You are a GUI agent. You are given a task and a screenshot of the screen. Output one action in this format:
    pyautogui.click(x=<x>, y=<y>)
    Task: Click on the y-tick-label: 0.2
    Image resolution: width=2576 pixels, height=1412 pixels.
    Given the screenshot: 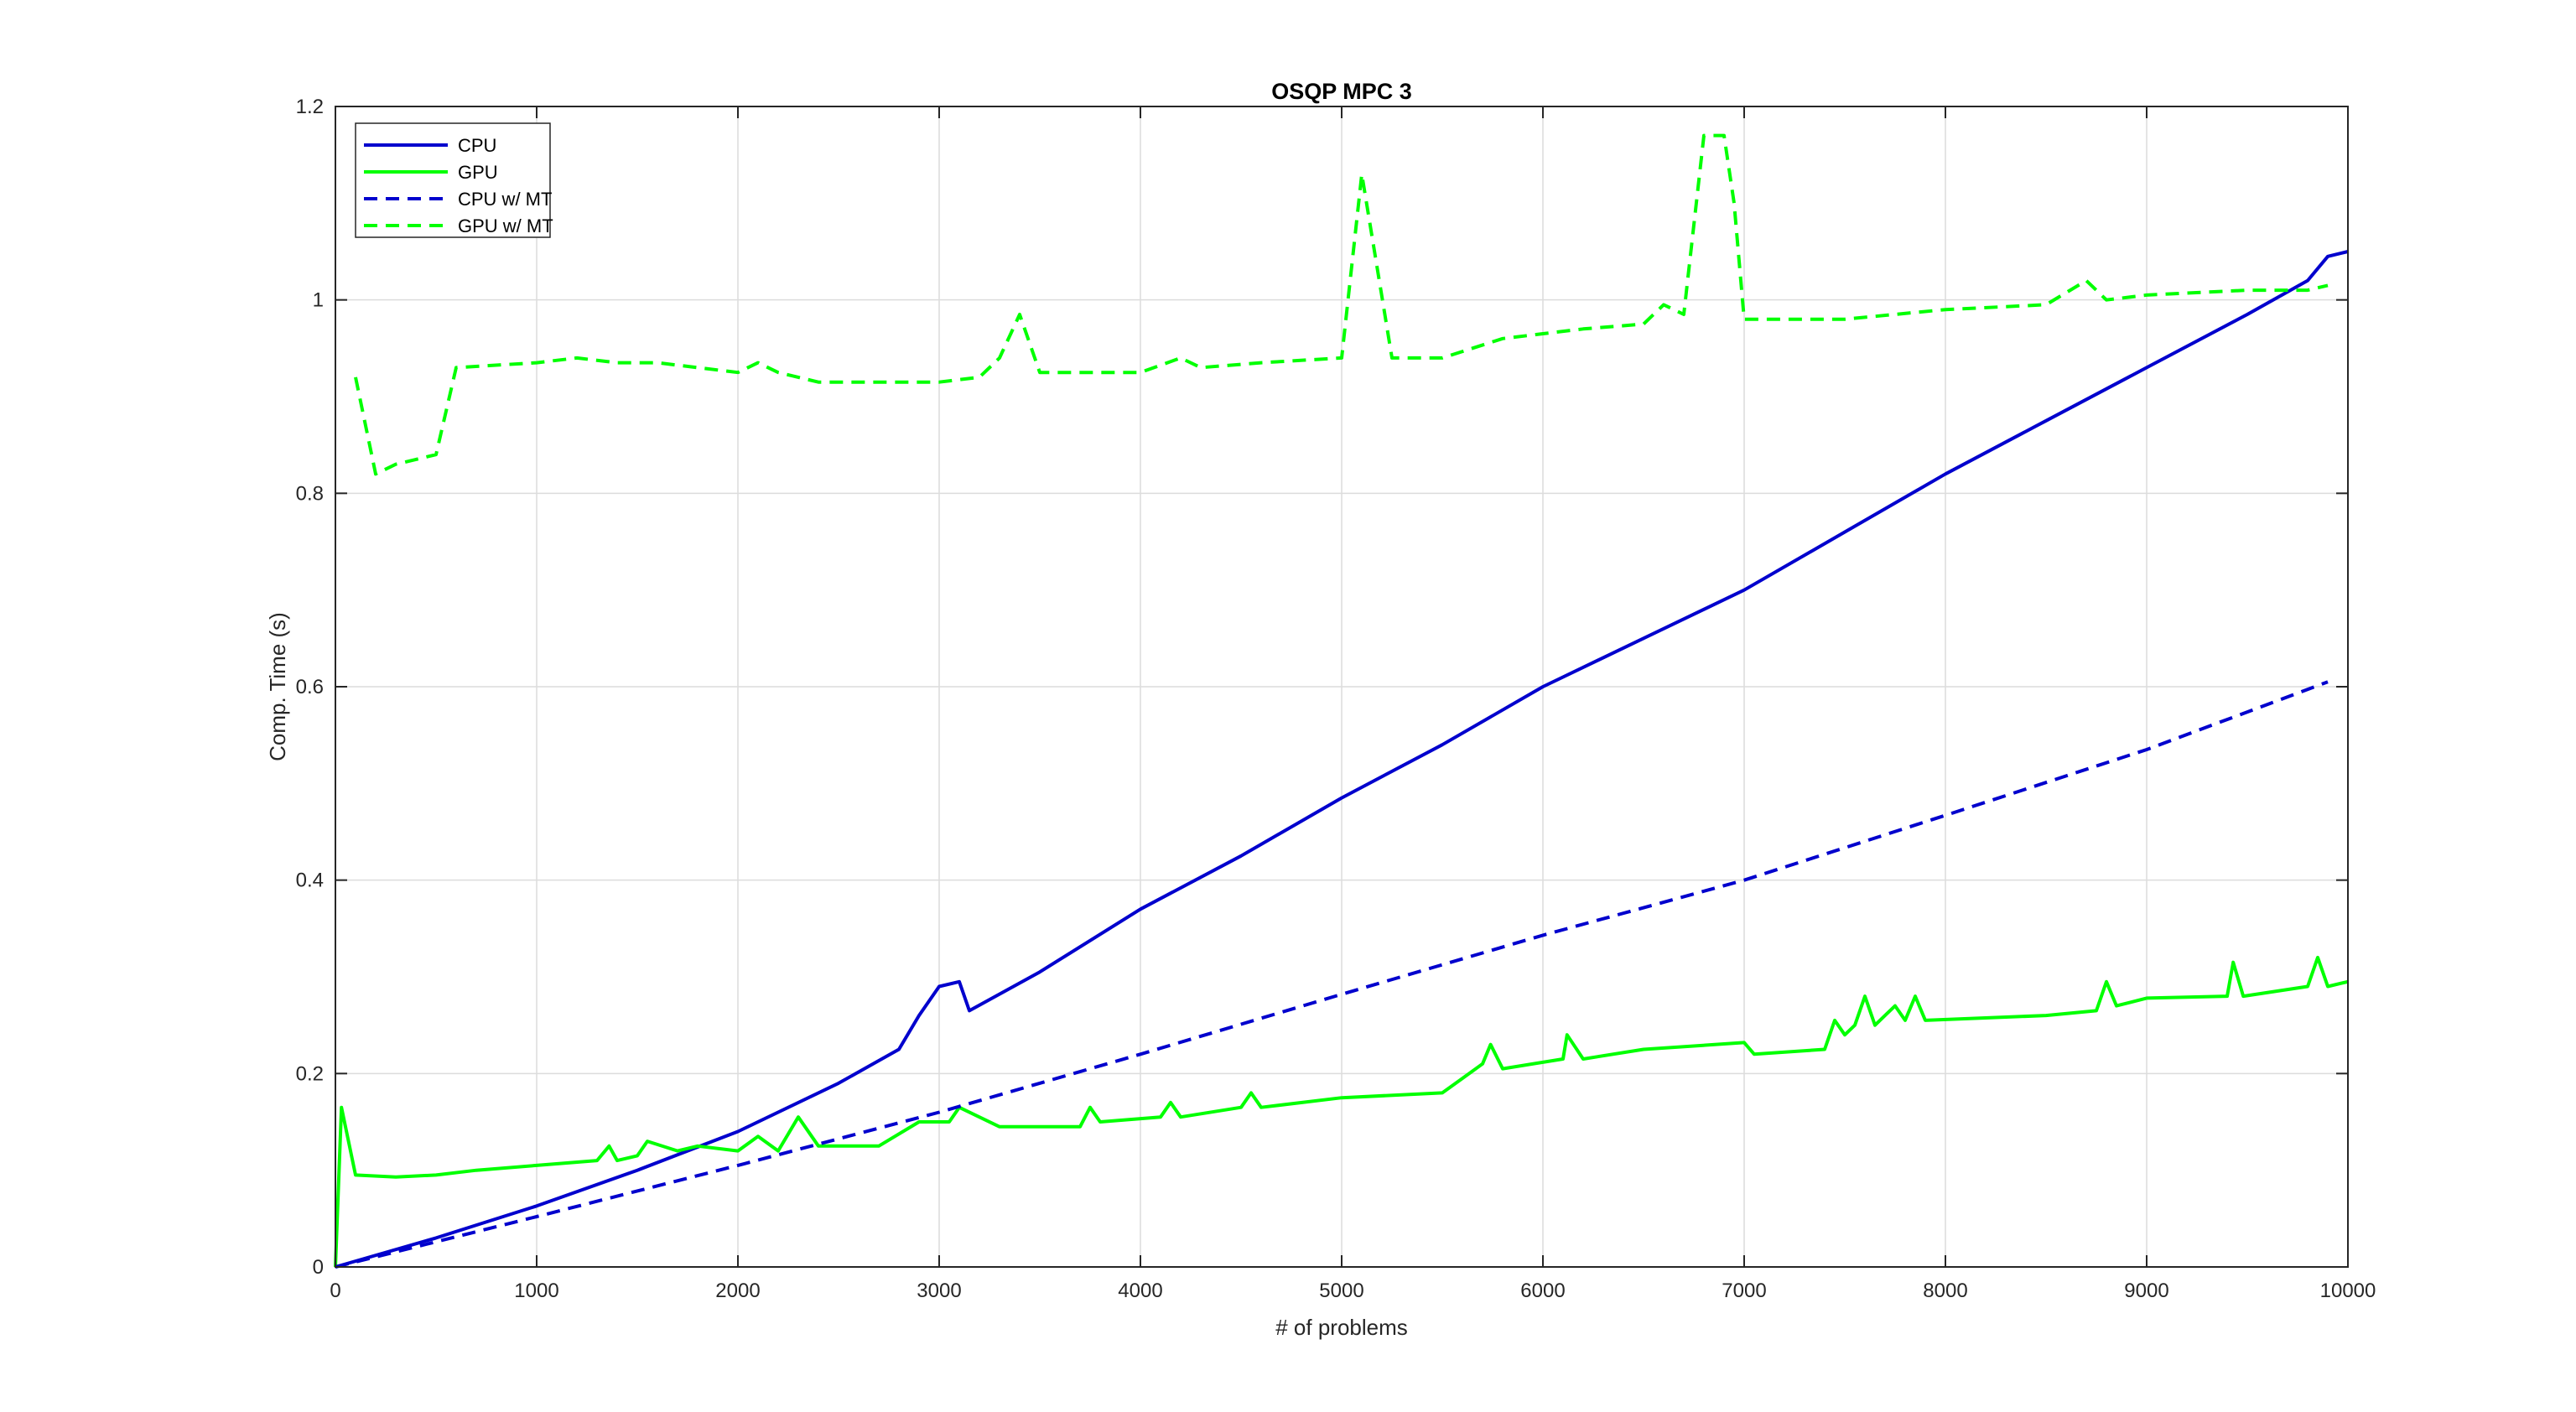 What is the action you would take?
    pyautogui.click(x=310, y=1073)
    